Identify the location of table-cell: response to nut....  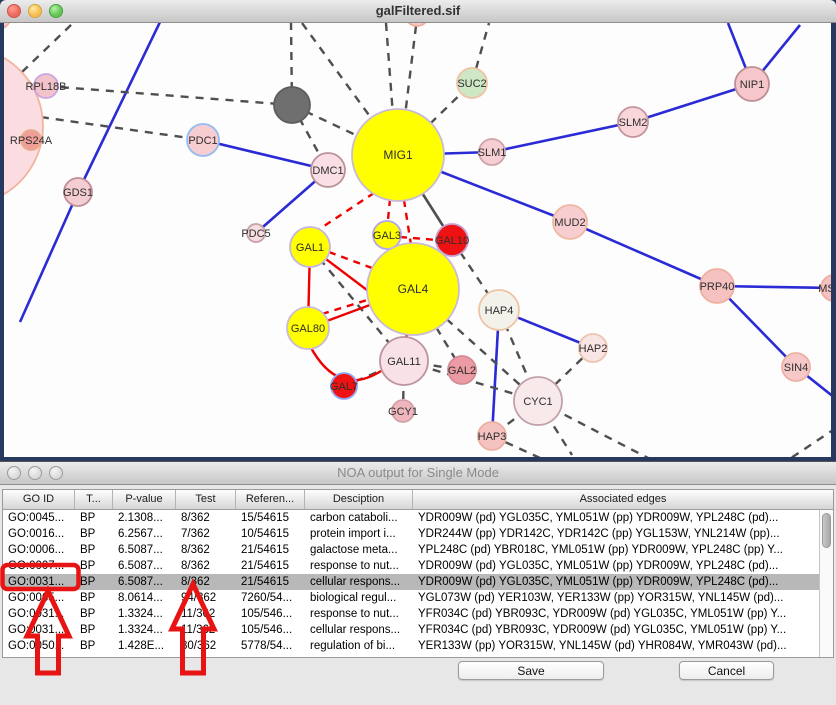
(354, 614).